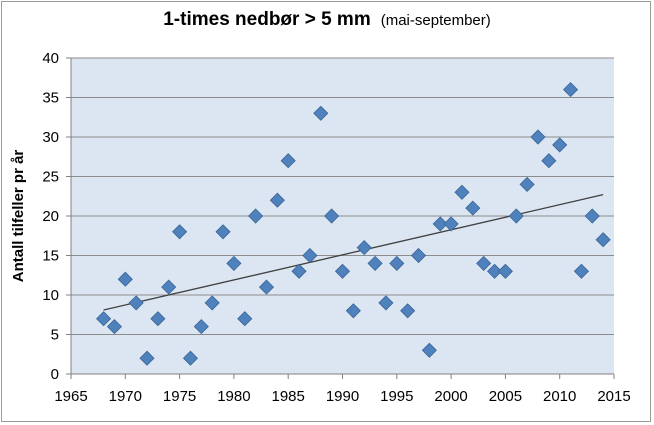 The image size is (654, 425). Describe the element at coordinates (50, 137) in the screenshot. I see `y-tick-label: 30` at that location.